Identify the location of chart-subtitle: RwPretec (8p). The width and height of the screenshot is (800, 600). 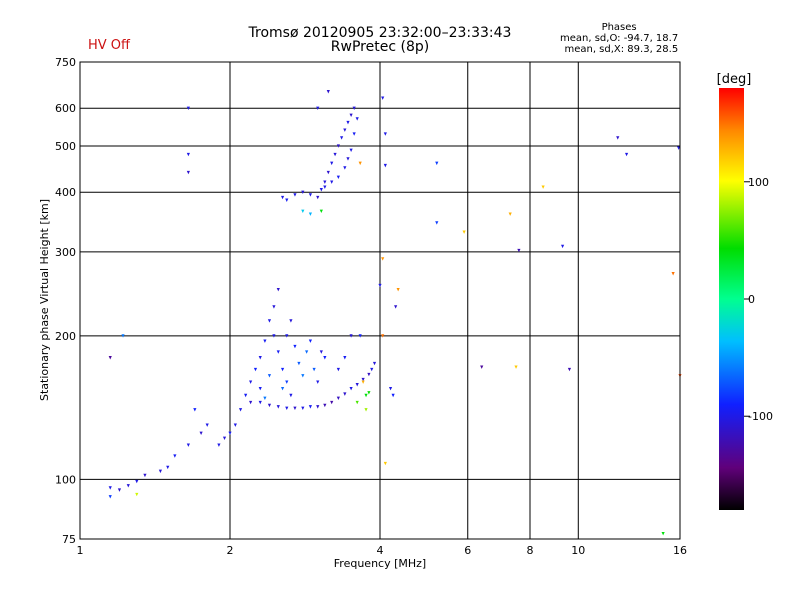
(380, 47).